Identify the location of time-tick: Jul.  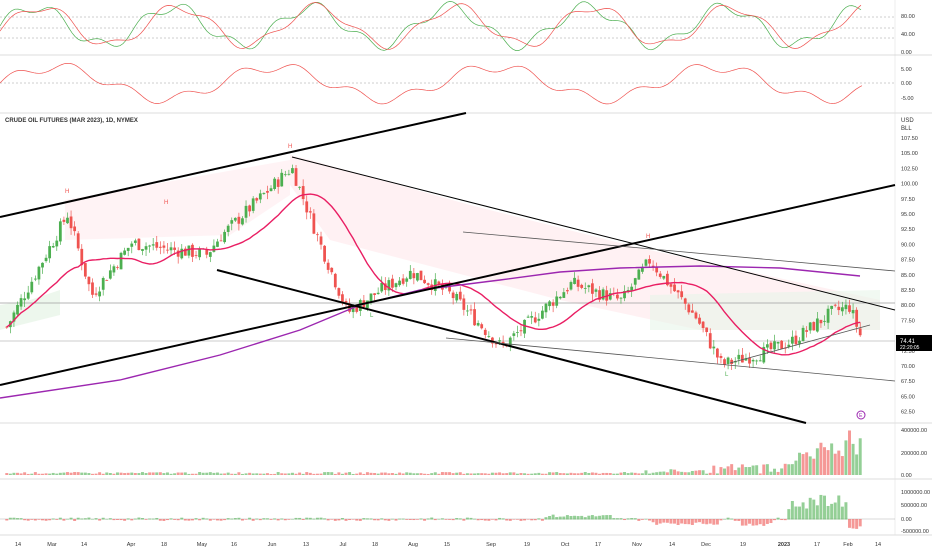
(342, 545).